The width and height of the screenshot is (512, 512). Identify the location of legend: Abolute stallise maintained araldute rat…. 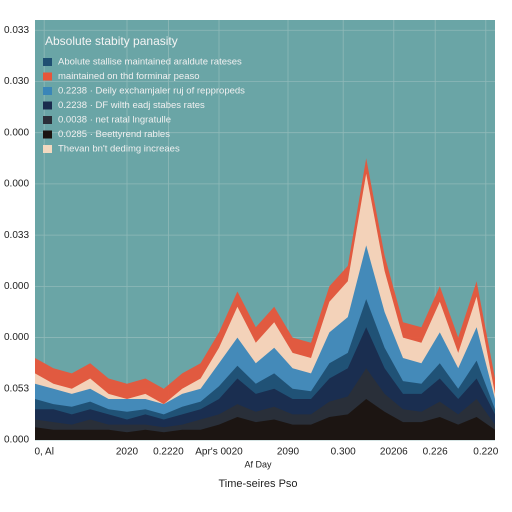
(144, 106).